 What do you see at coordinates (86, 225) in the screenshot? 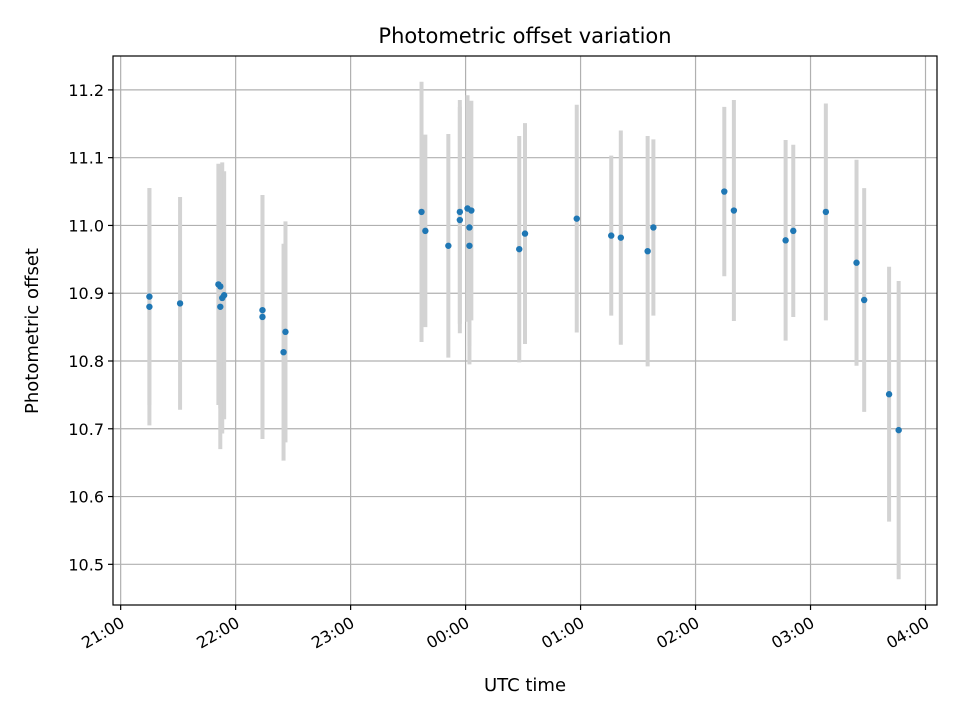
I see `y-tick-label: 11.0` at bounding box center [86, 225].